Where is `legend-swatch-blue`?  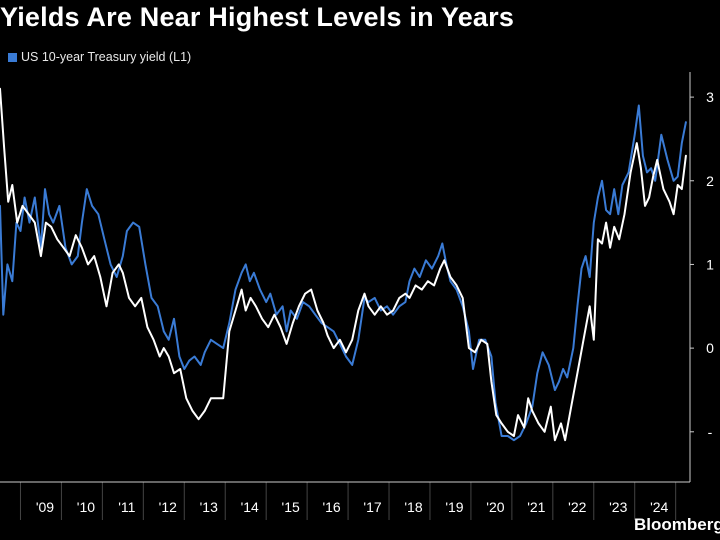 legend-swatch-blue is located at coordinates (12, 57).